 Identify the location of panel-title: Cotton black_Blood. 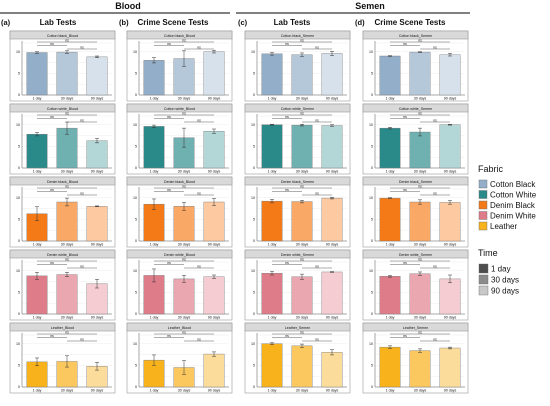
(62, 36).